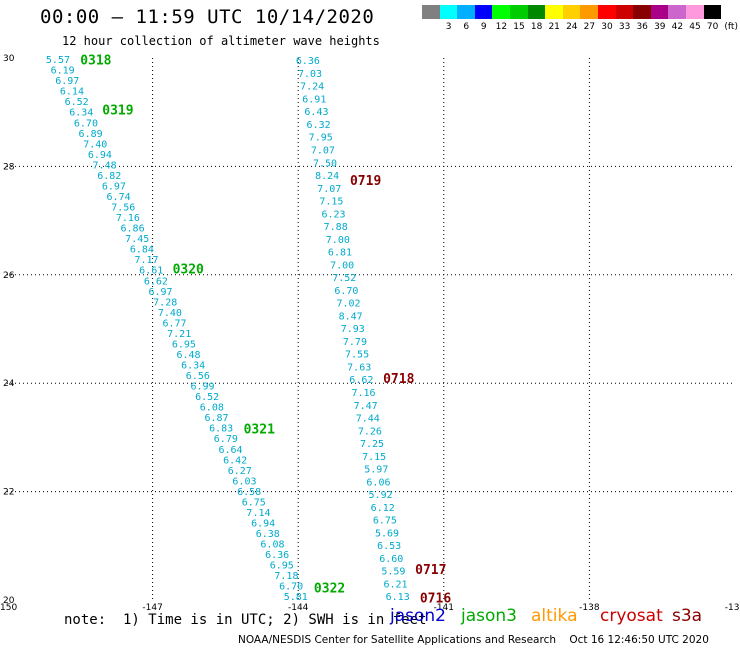  What do you see at coordinates (607, 27) in the screenshot?
I see `color-scale-label: 30` at bounding box center [607, 27].